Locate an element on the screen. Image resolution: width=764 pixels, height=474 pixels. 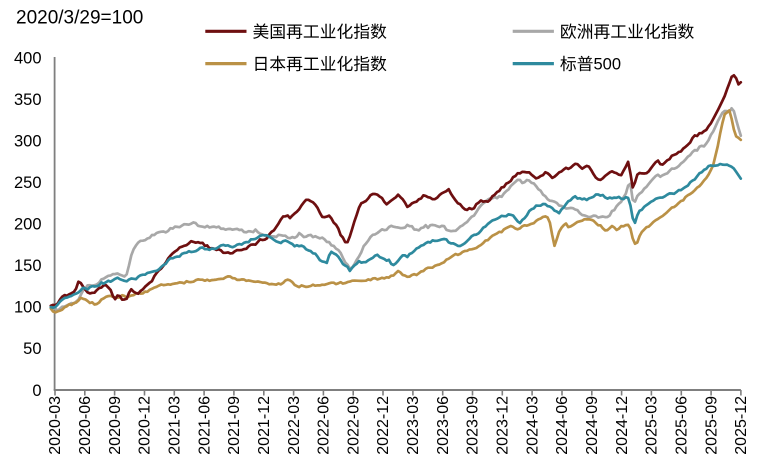
svg-text: 2020-09 is located at coordinates (115, 425).